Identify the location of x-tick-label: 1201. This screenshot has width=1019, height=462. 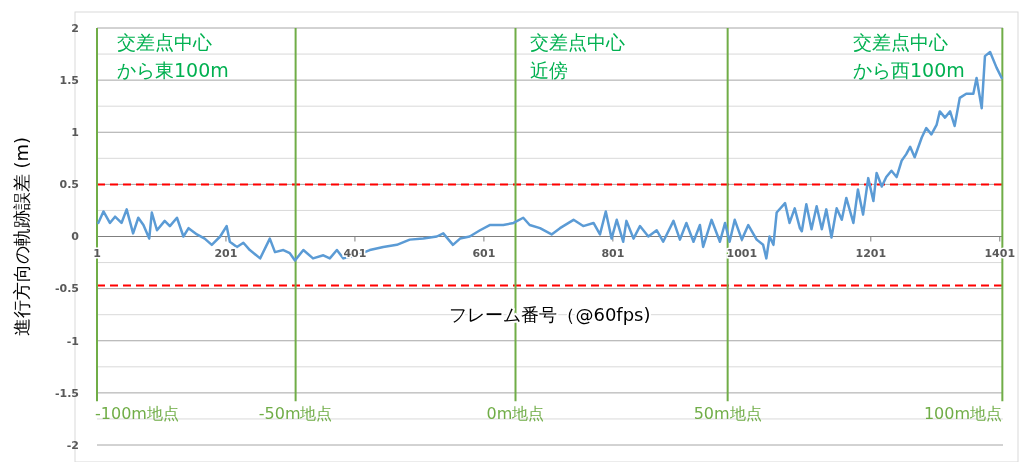
(871, 253).